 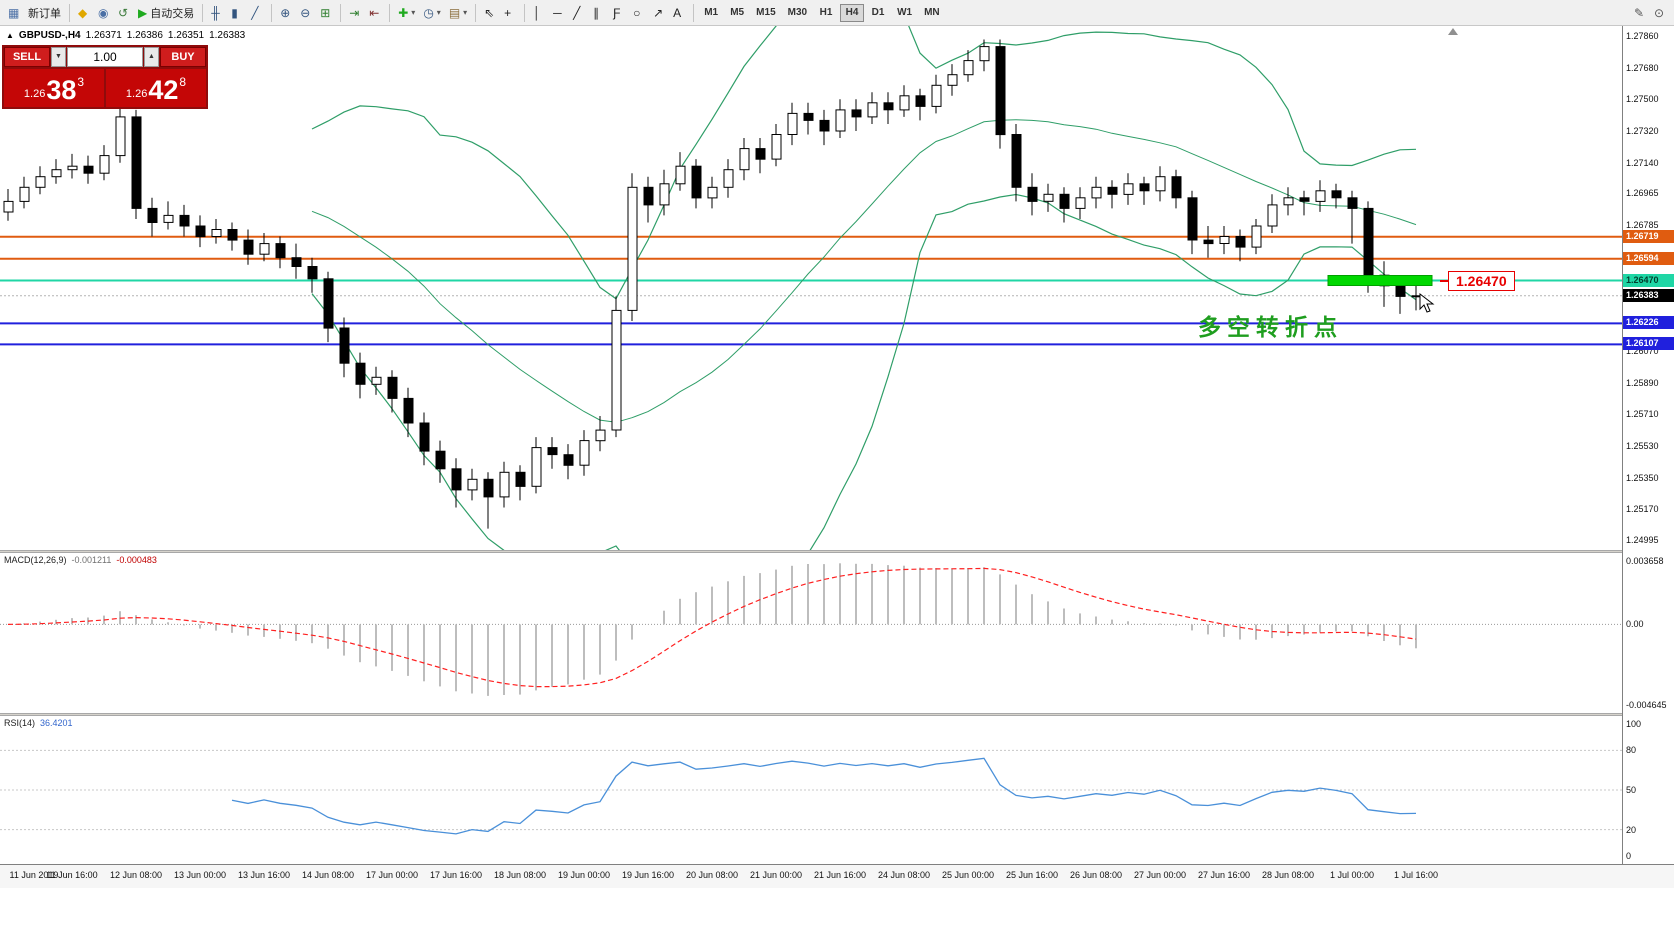 What do you see at coordinates (490, 13) in the screenshot?
I see `cursor-tool-icon: ⇖` at bounding box center [490, 13].